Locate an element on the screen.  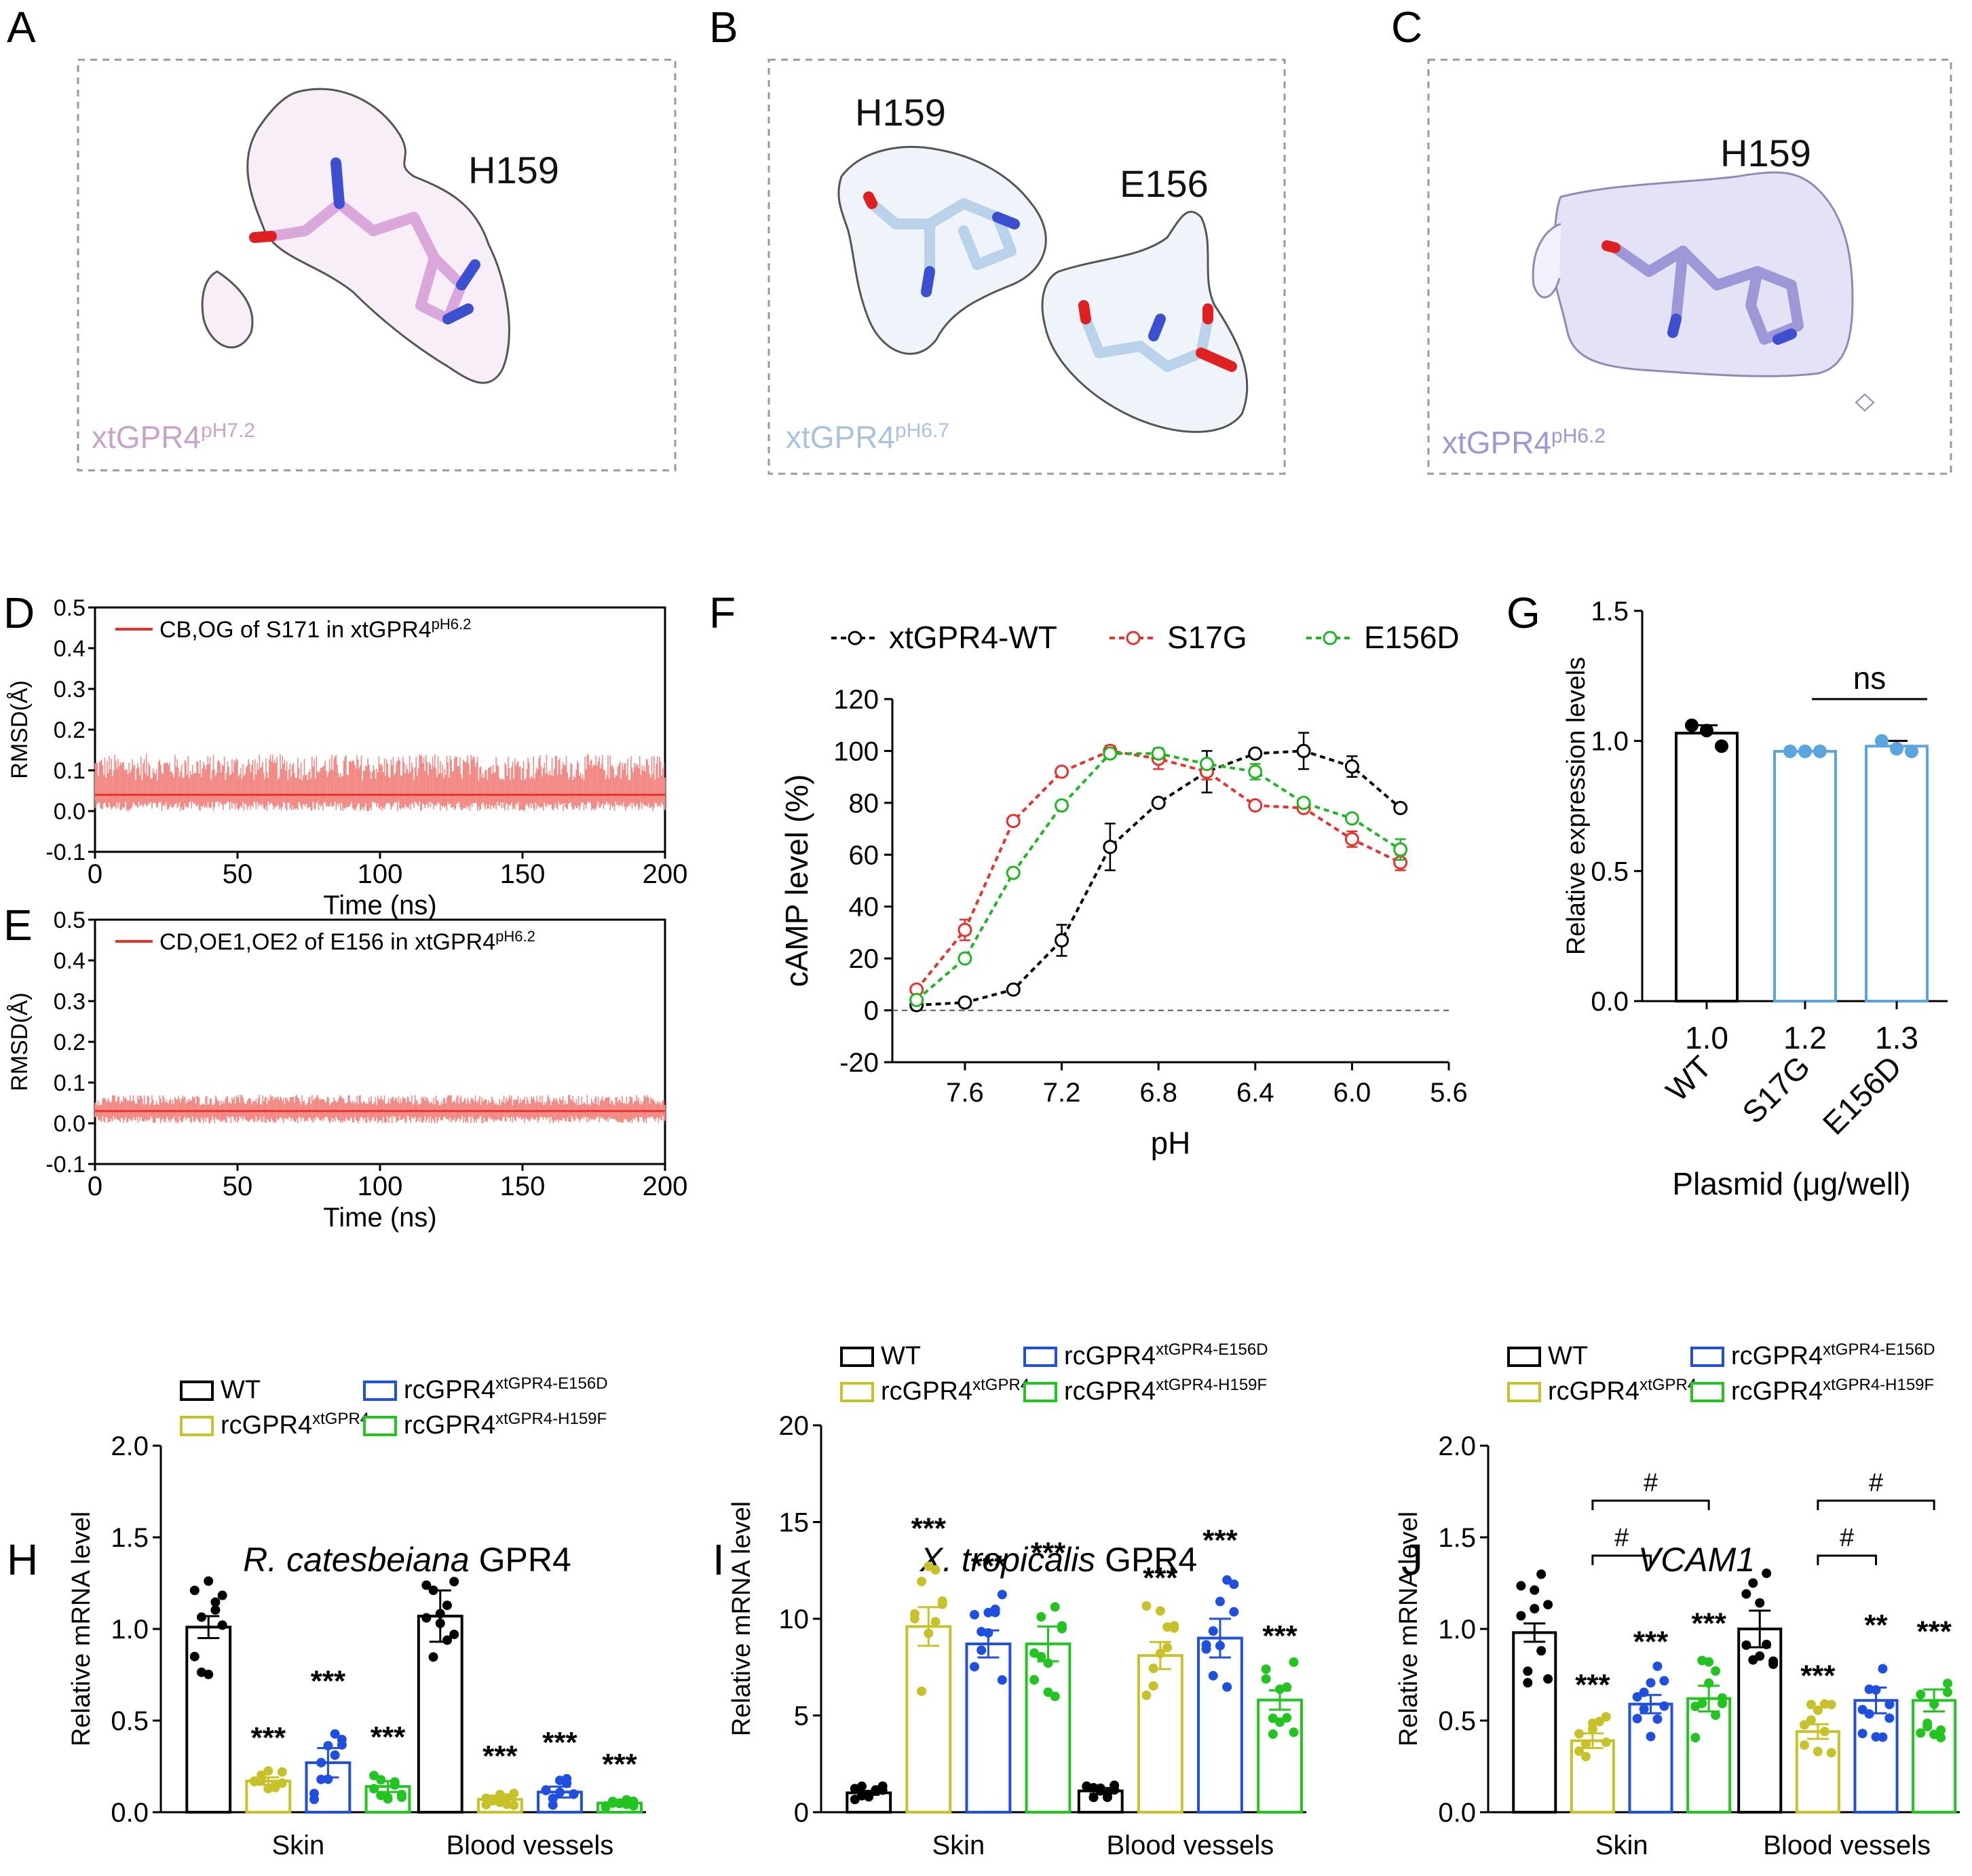
category-label: WT is located at coordinates (1688, 1078).